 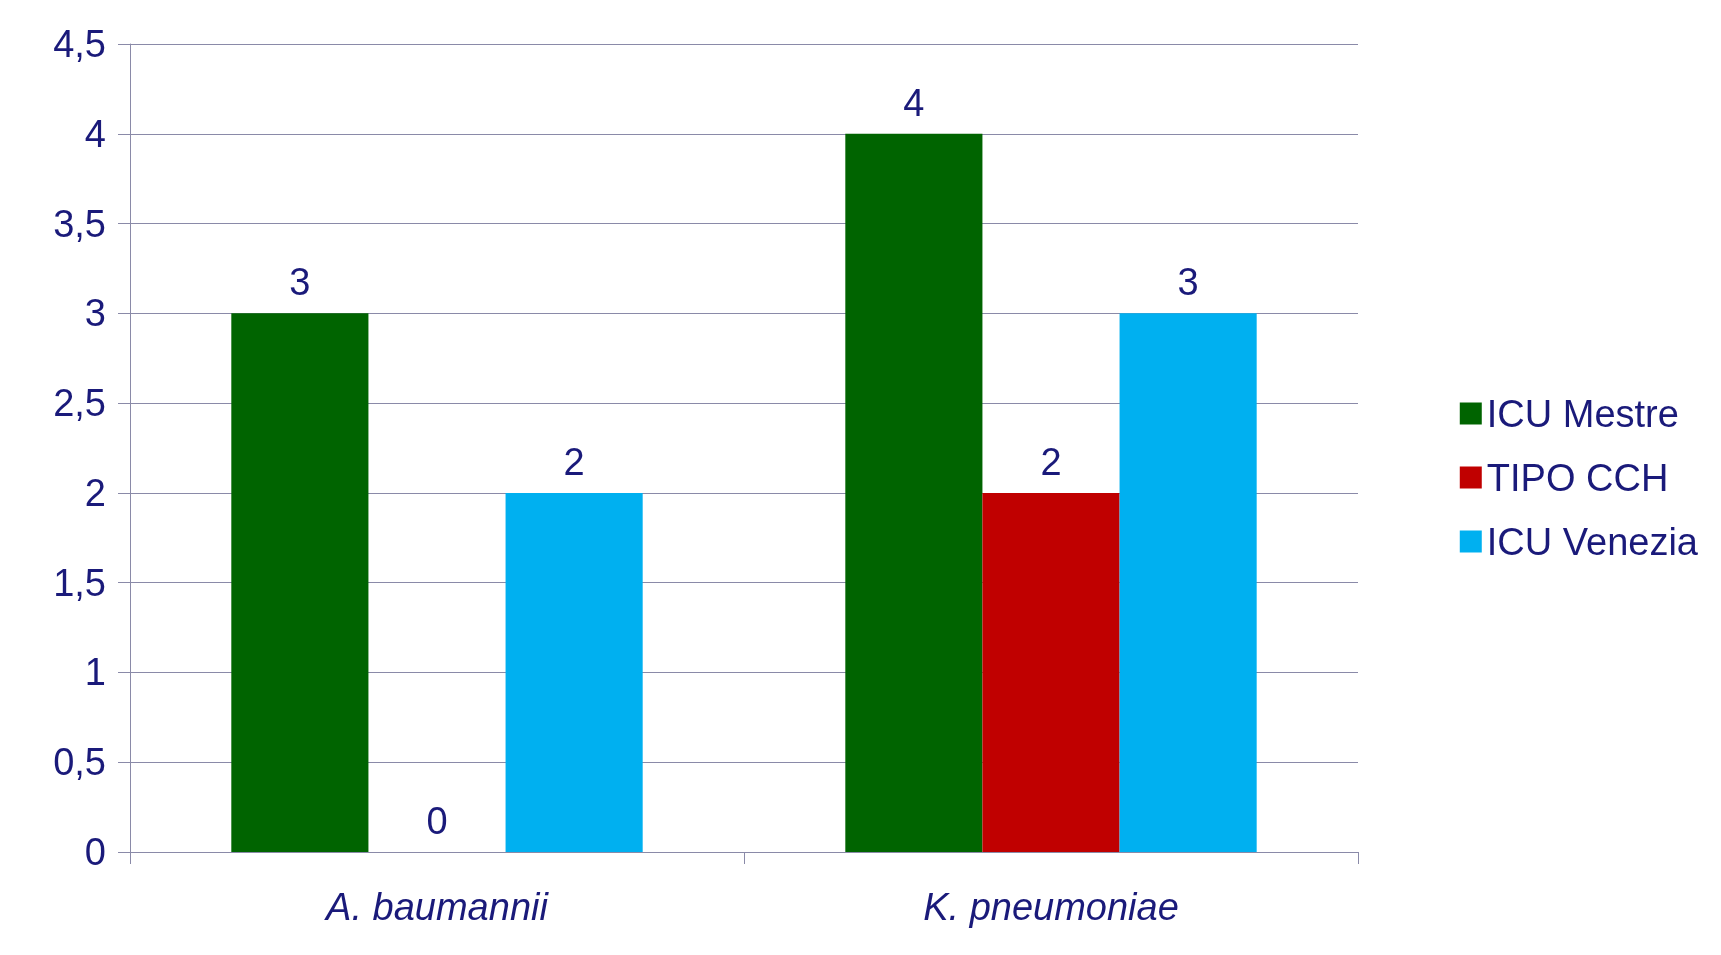 What do you see at coordinates (95, 852) in the screenshot?
I see `y-tick-label: 0` at bounding box center [95, 852].